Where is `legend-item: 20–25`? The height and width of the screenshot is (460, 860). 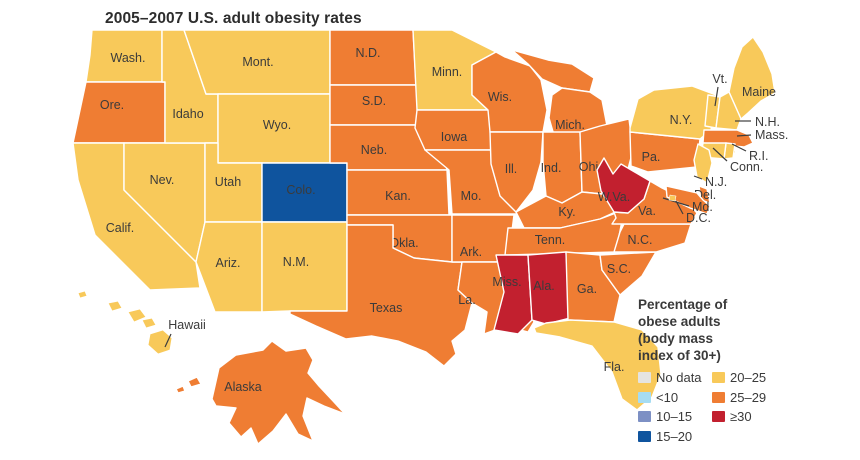 legend-item: 20–25 is located at coordinates (739, 378).